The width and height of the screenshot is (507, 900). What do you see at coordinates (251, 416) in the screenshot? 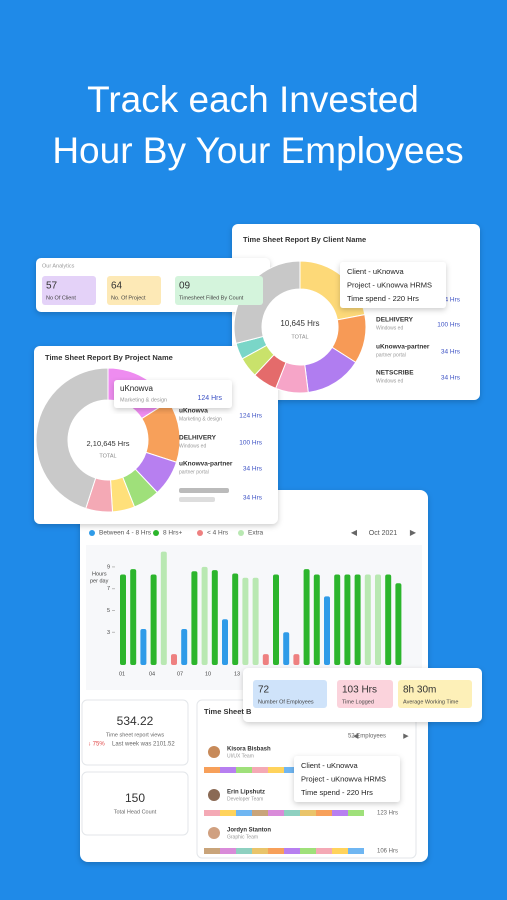
I see `row-hours: 124 Hrs` at bounding box center [251, 416].